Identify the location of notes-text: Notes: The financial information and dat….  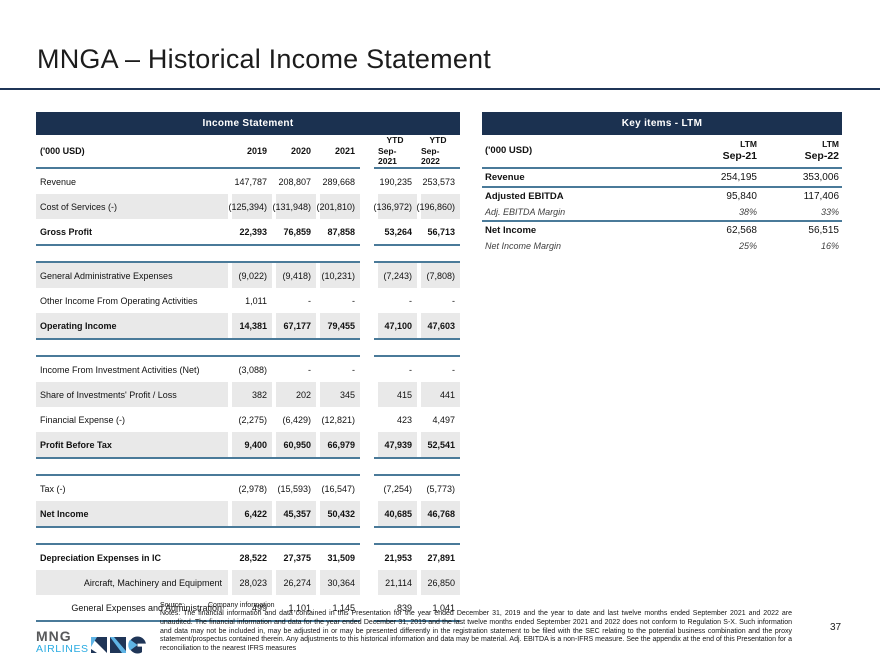
(476, 631).